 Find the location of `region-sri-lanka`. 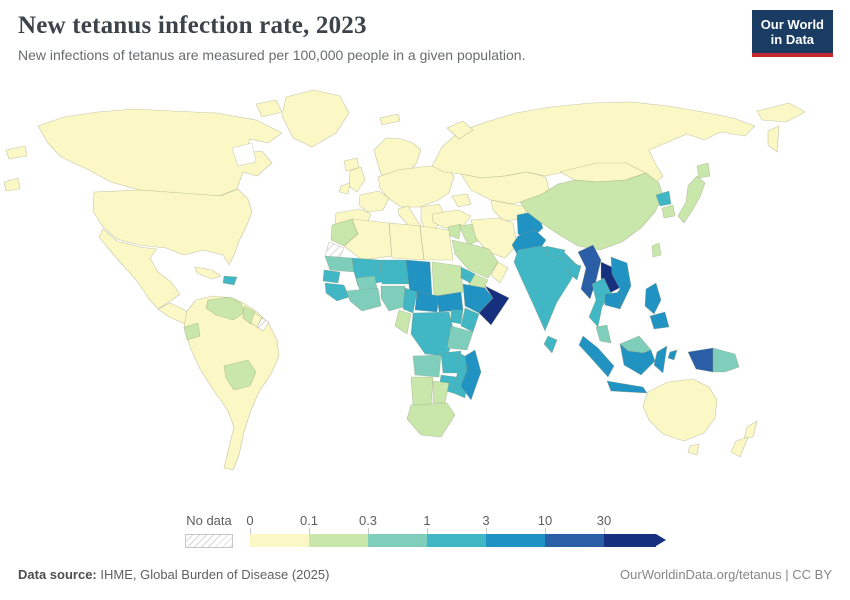

region-sri-lanka is located at coordinates (550, 344).